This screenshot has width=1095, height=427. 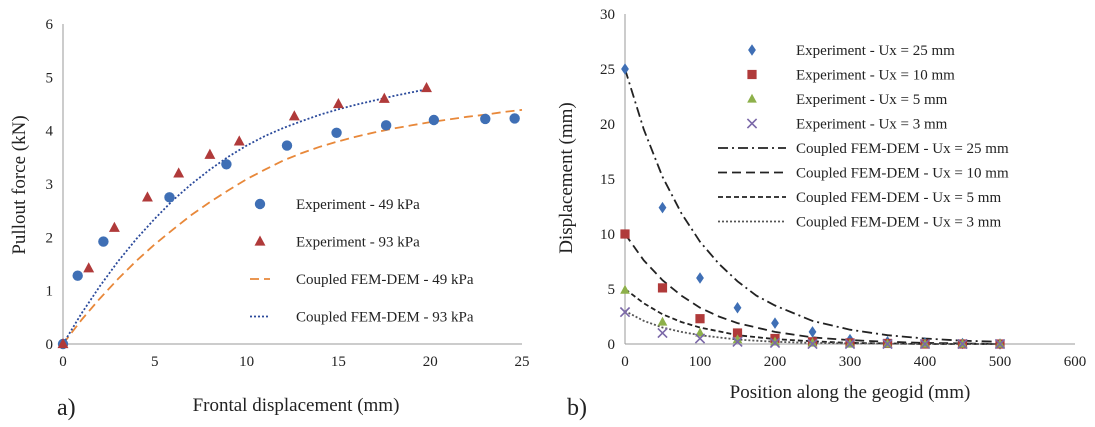 I want to click on a-y-tick-0: 0, so click(x=50, y=345).